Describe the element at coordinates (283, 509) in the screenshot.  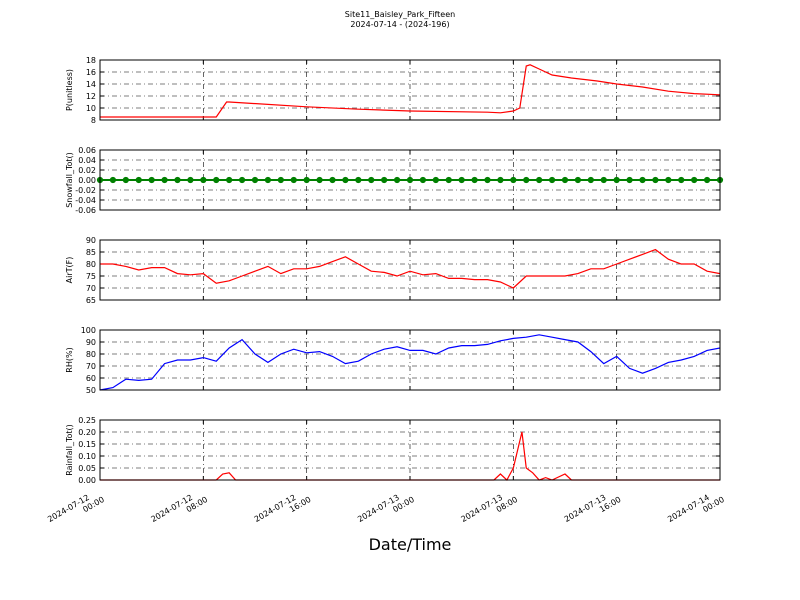
I see `x-tick-label: 2024-07-1216:00` at that location.